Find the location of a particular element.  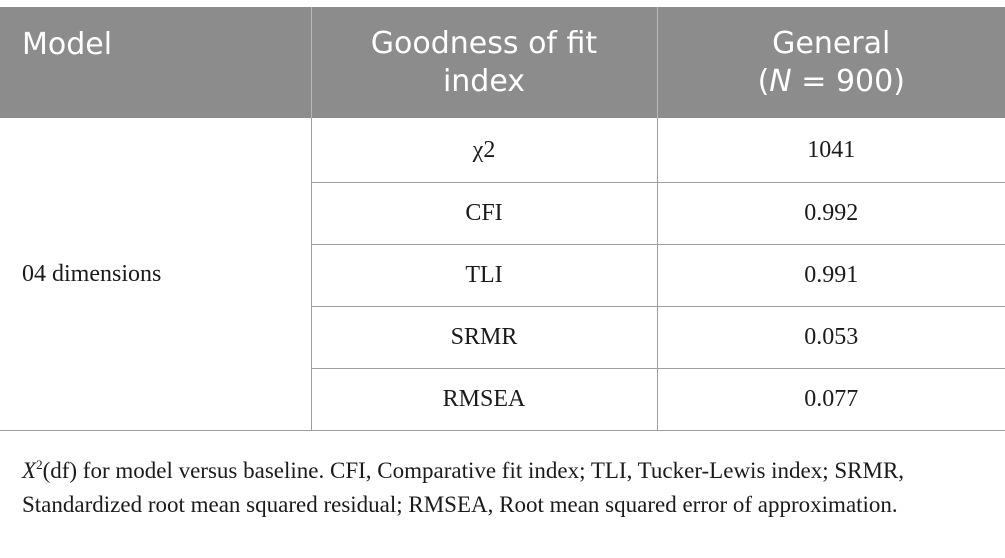

header-general-count: = 900) is located at coordinates (848, 81).